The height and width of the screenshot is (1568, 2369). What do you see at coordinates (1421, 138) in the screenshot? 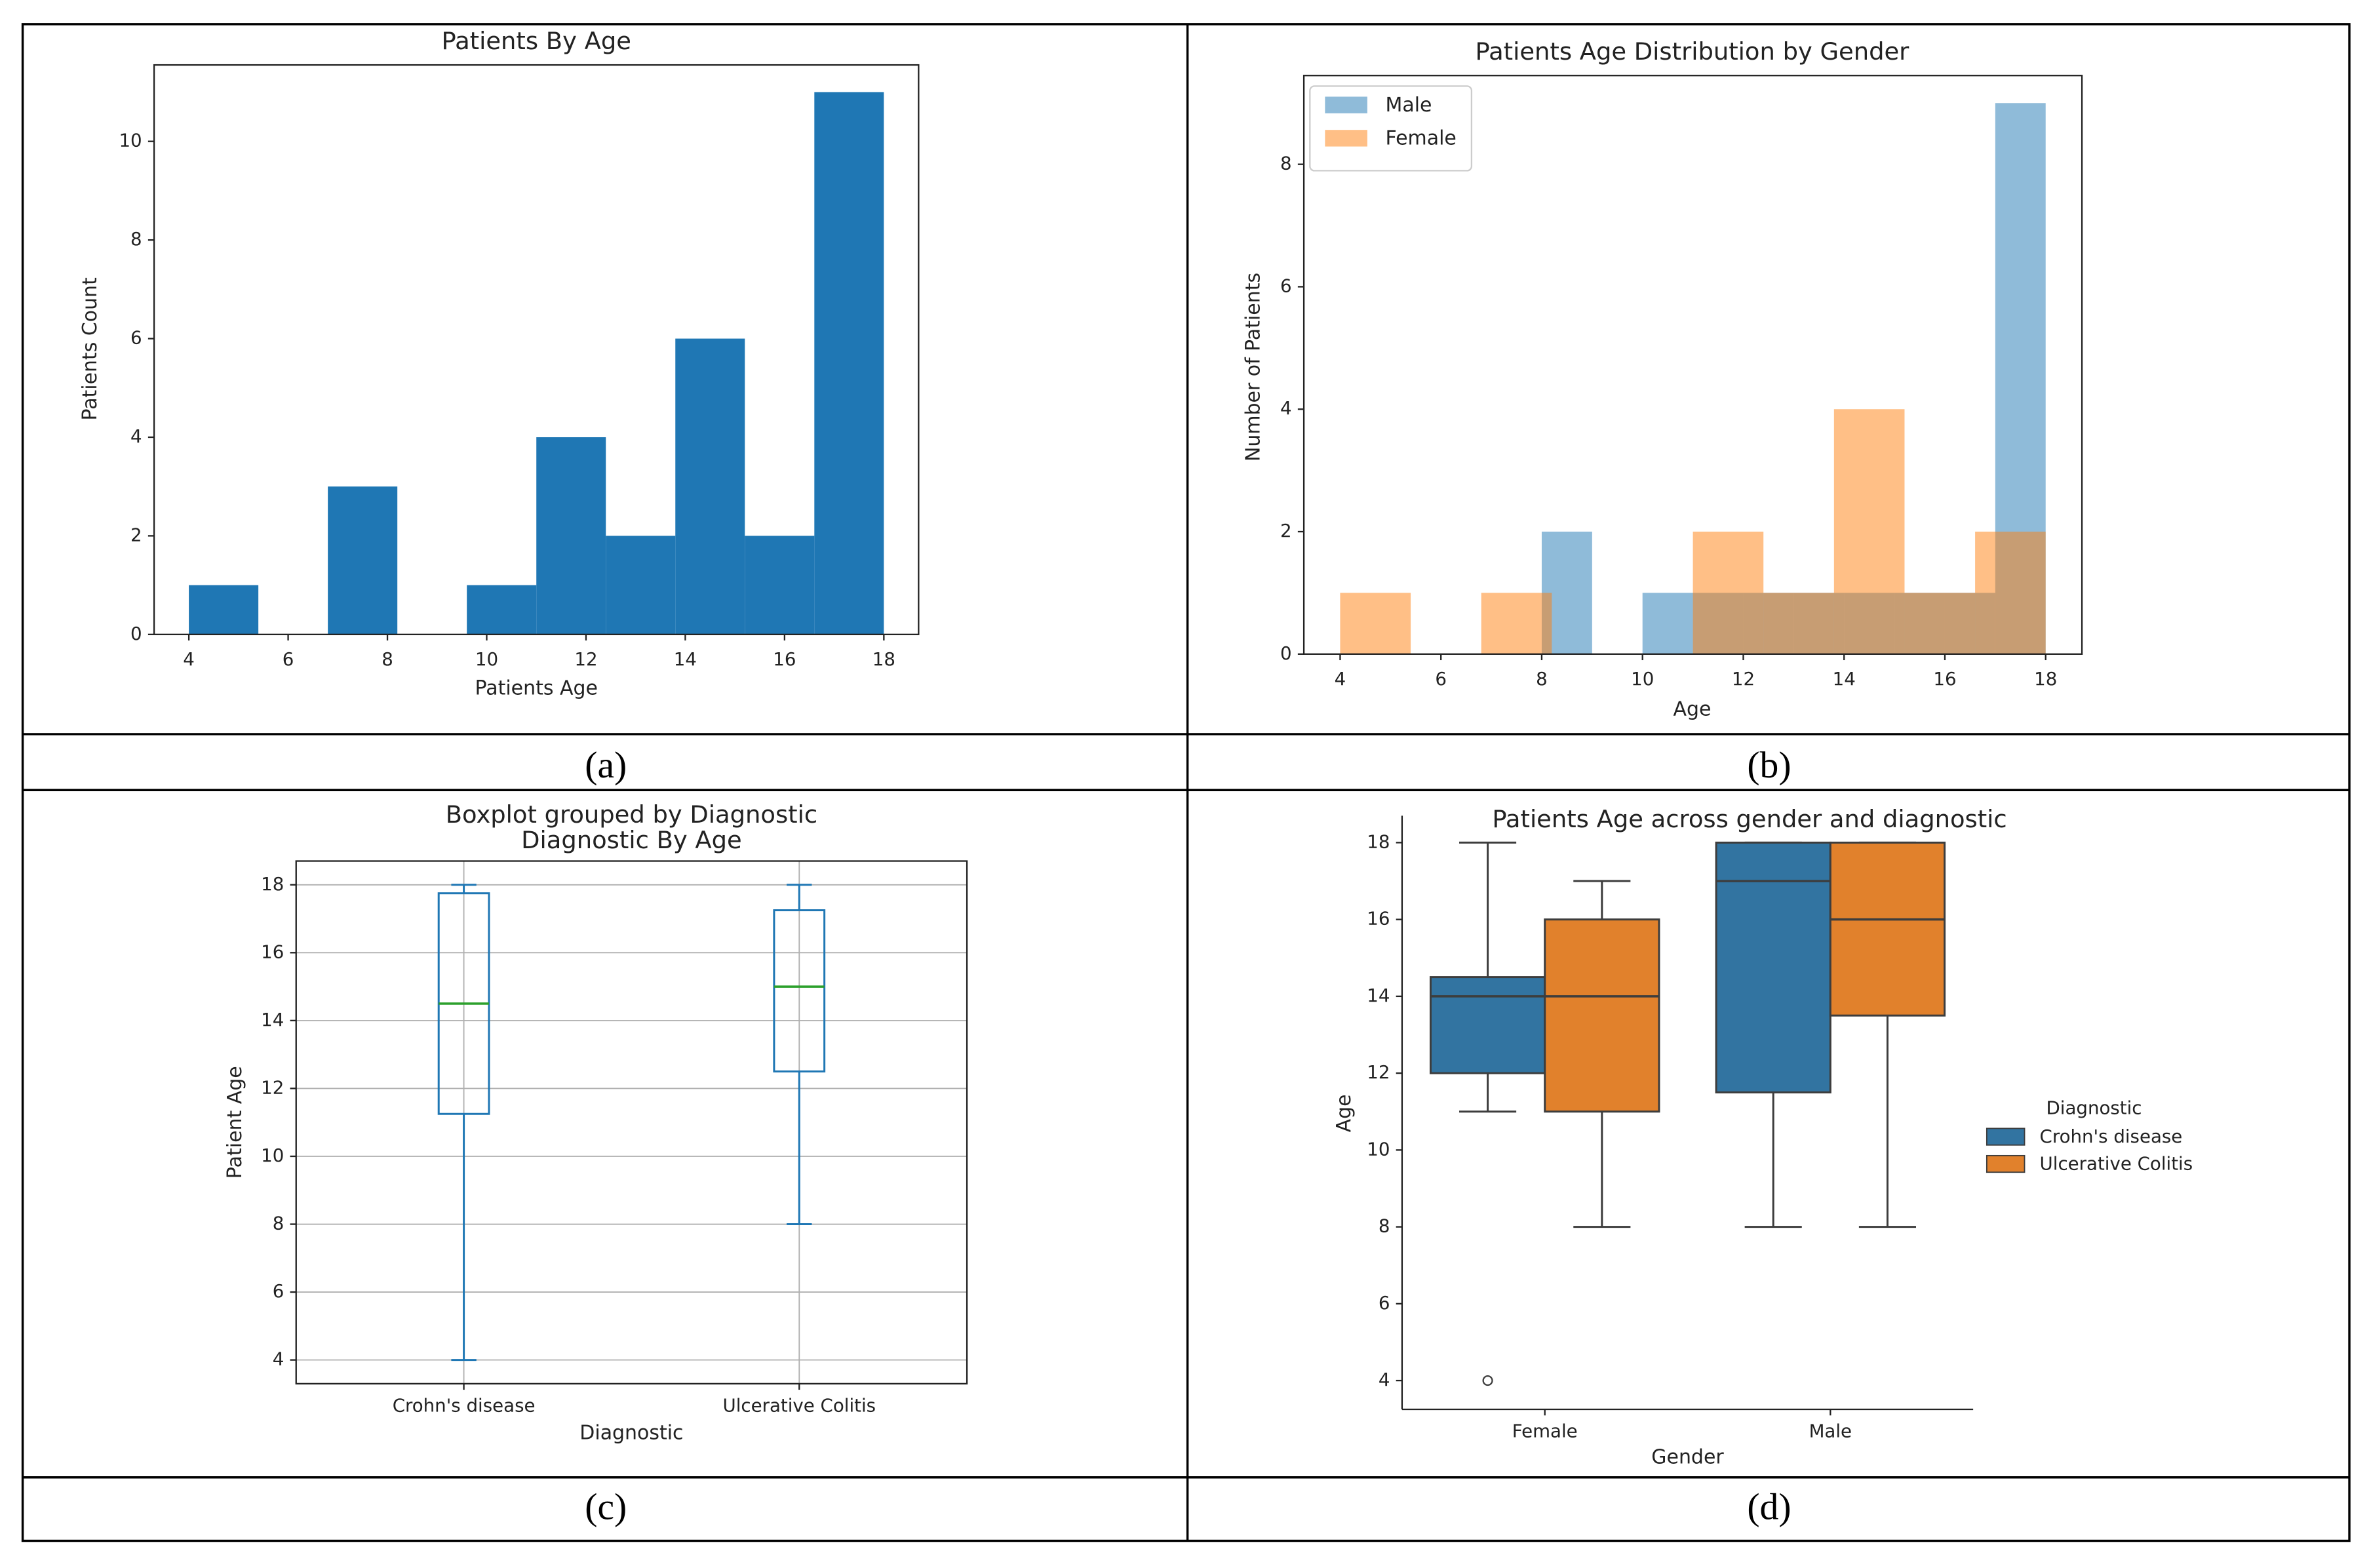
I see `legend-label: Female` at bounding box center [1421, 138].